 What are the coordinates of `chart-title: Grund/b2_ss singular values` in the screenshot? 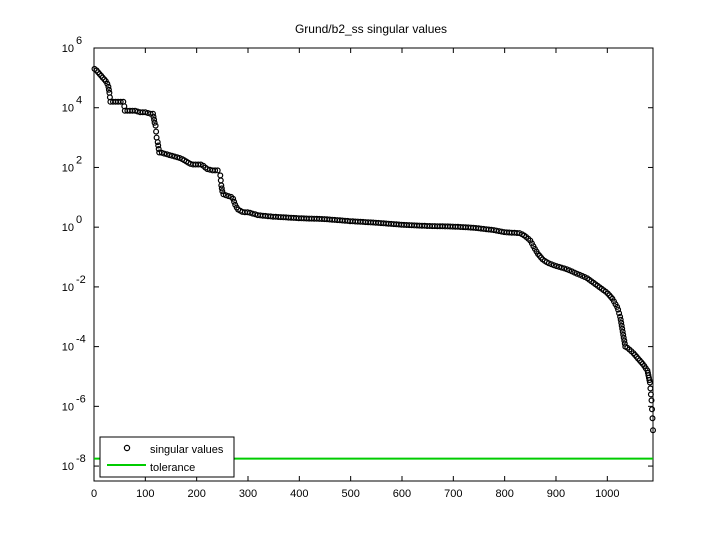 It's located at (371, 29).